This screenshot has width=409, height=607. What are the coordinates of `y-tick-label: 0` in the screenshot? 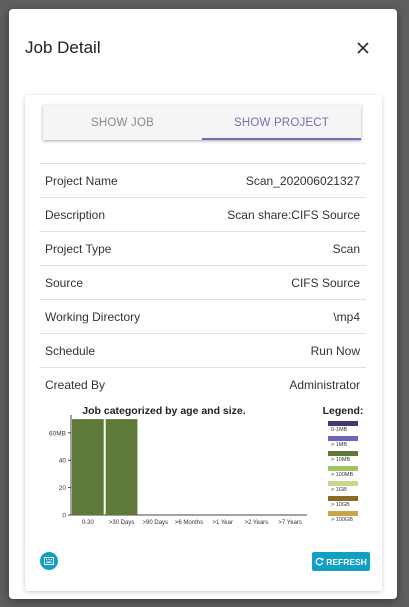 It's located at (64, 516).